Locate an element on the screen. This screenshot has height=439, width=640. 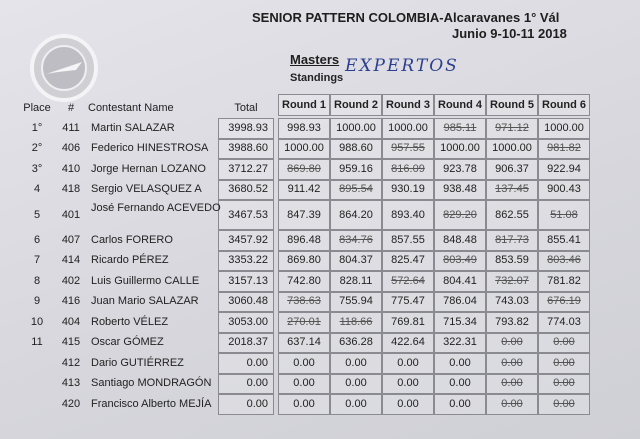
round-score: 804.37 is located at coordinates (356, 260).